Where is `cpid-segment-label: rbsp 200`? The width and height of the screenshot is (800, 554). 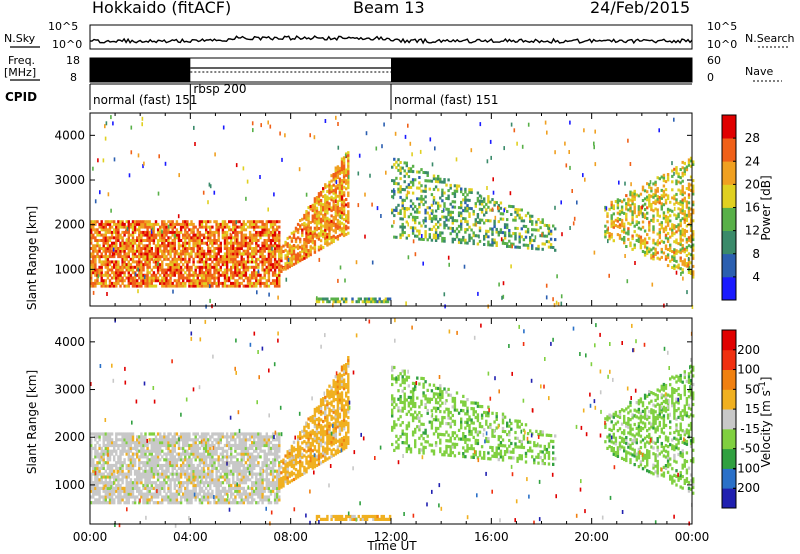 cpid-segment-label: rbsp 200 is located at coordinates (219, 89).